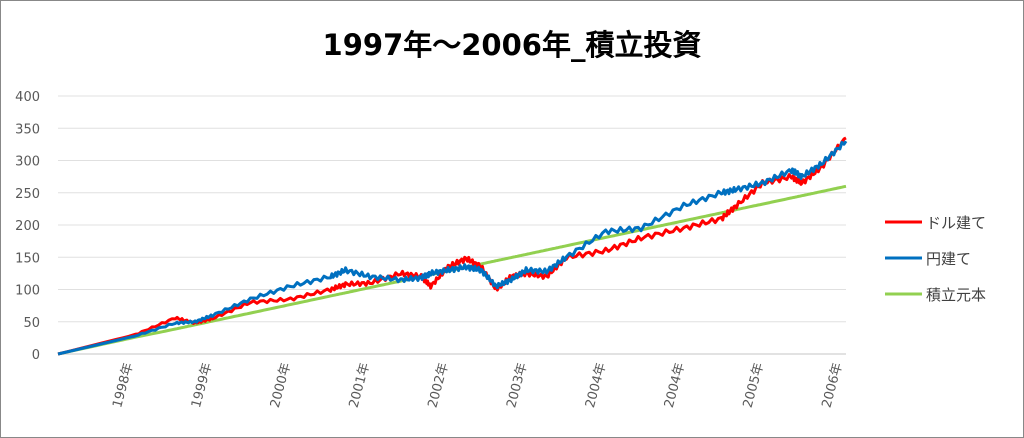  I want to click on legend-label: ドル建て, so click(956, 223).